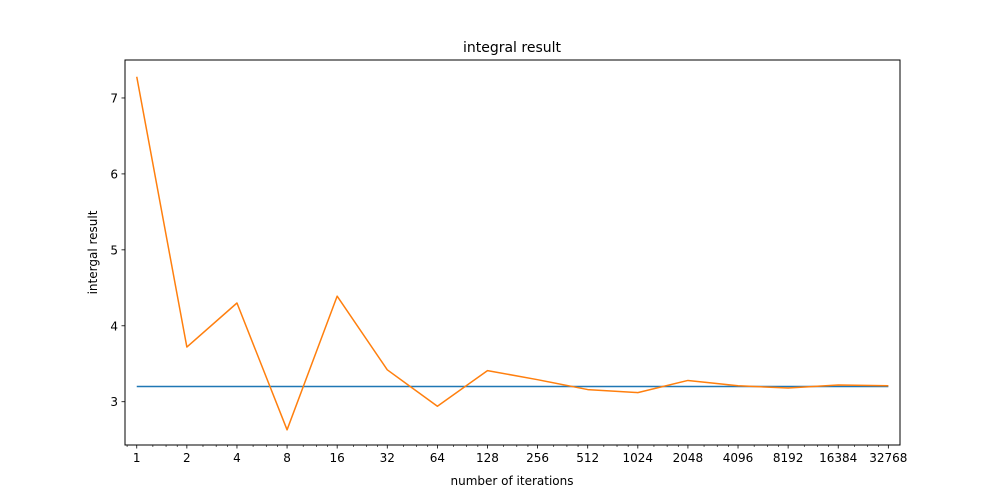 This screenshot has width=1000, height=500. I want to click on x-tick-label: 1, so click(137, 458).